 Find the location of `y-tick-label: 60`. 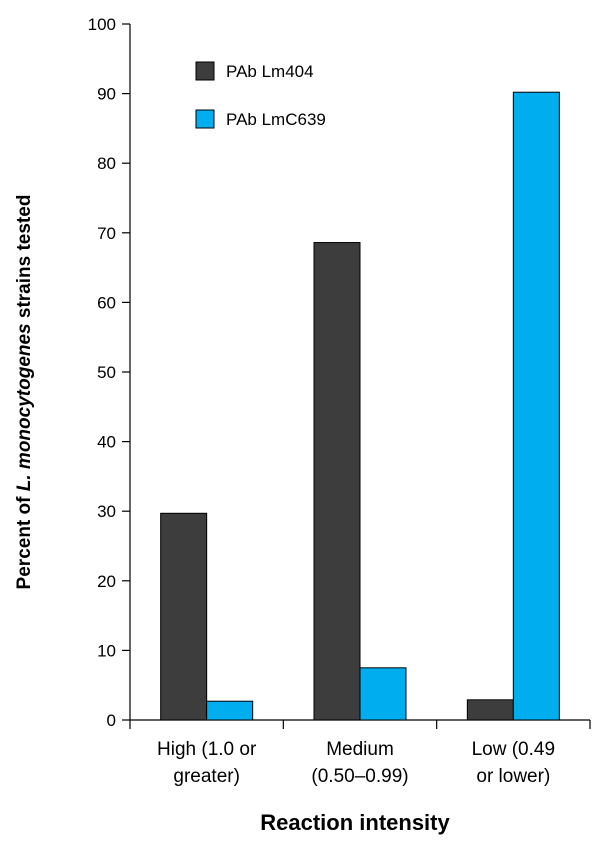

y-tick-label: 60 is located at coordinates (106, 302).